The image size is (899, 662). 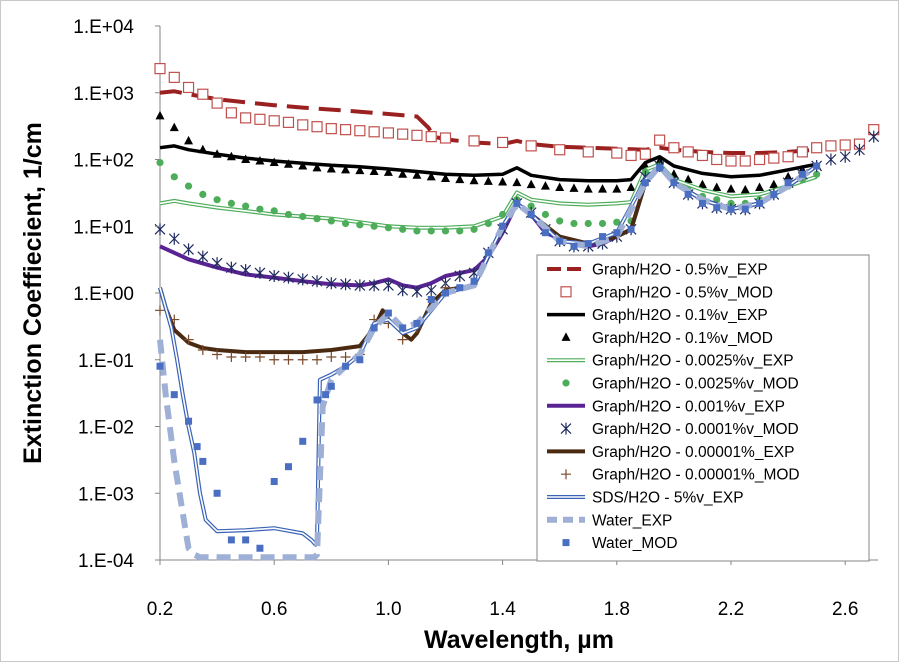 What do you see at coordinates (566, 383) in the screenshot?
I see `legend-swatch` at bounding box center [566, 383].